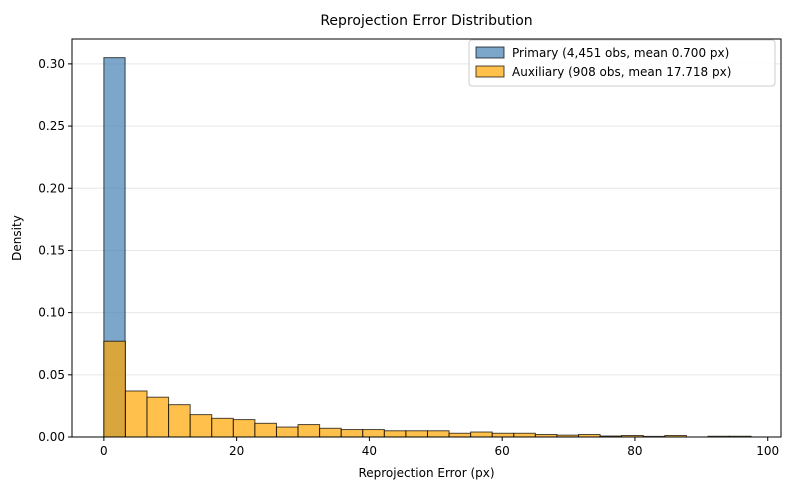 This screenshot has width=790, height=490. I want to click on x-axis-label: Reprojection Error (px), so click(426, 473).